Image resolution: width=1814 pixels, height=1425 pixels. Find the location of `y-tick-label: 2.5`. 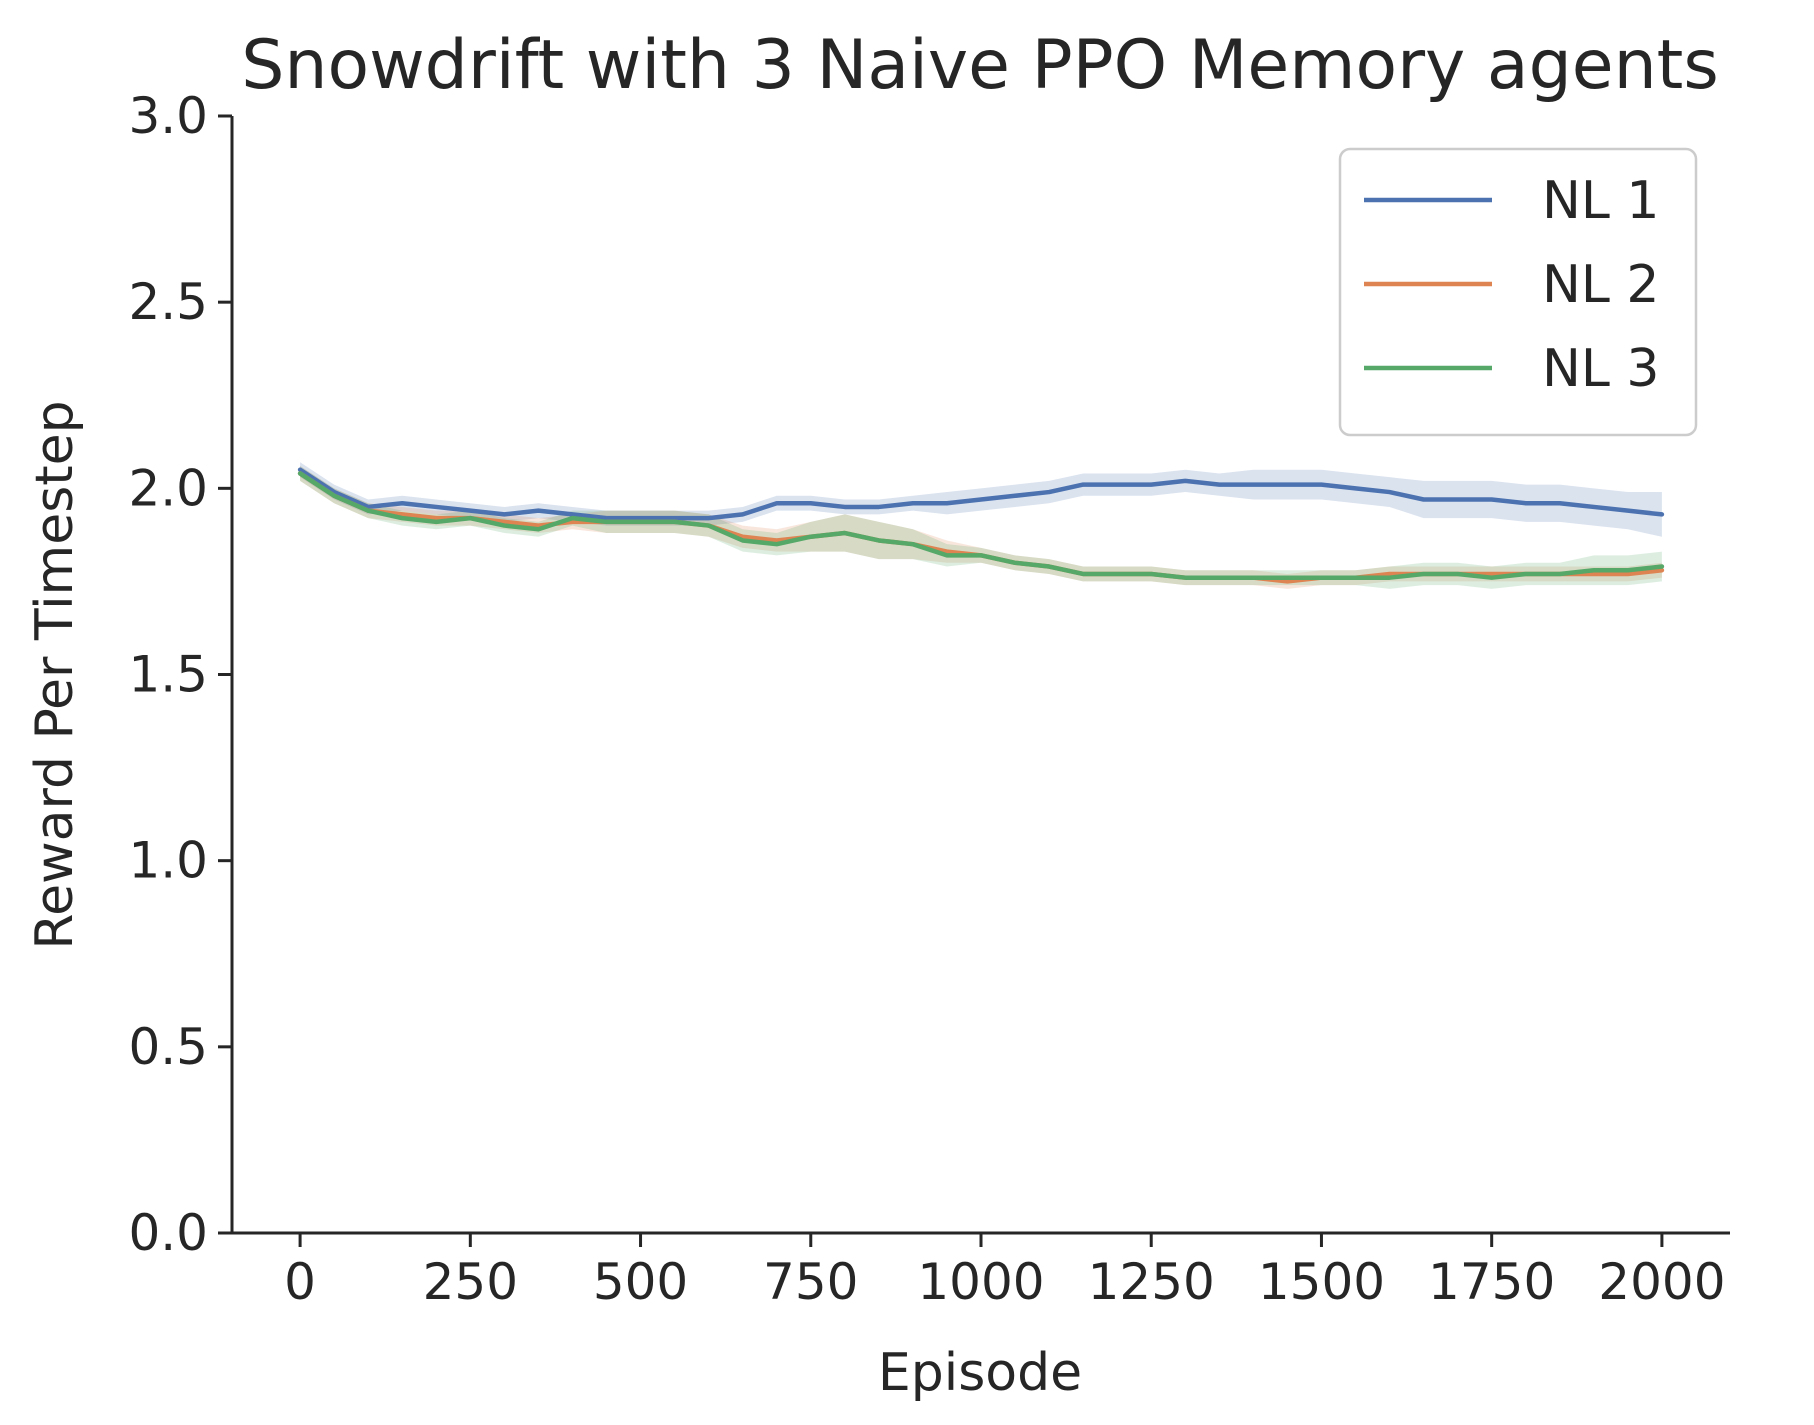

y-tick-label: 2.5 is located at coordinates (168, 302).